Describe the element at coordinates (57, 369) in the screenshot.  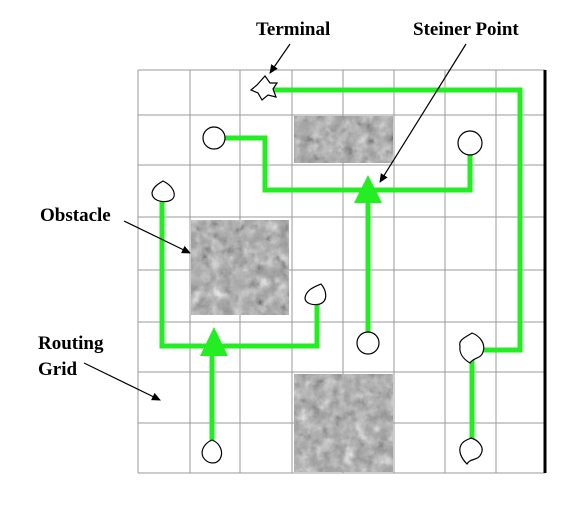
I see `routing-grid-label-line2: Grid` at that location.